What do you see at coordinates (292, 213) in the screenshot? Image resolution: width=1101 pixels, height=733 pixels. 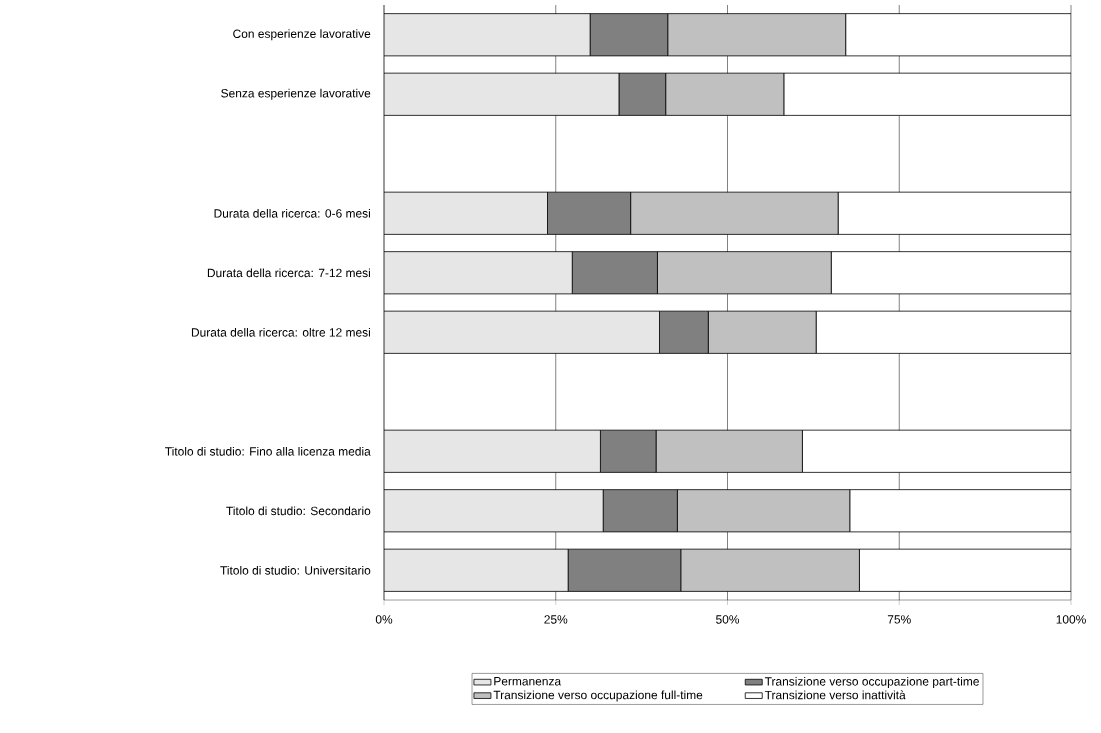 I see `y-tick-label: Durata della ricerca: 0-6 mesi` at bounding box center [292, 213].